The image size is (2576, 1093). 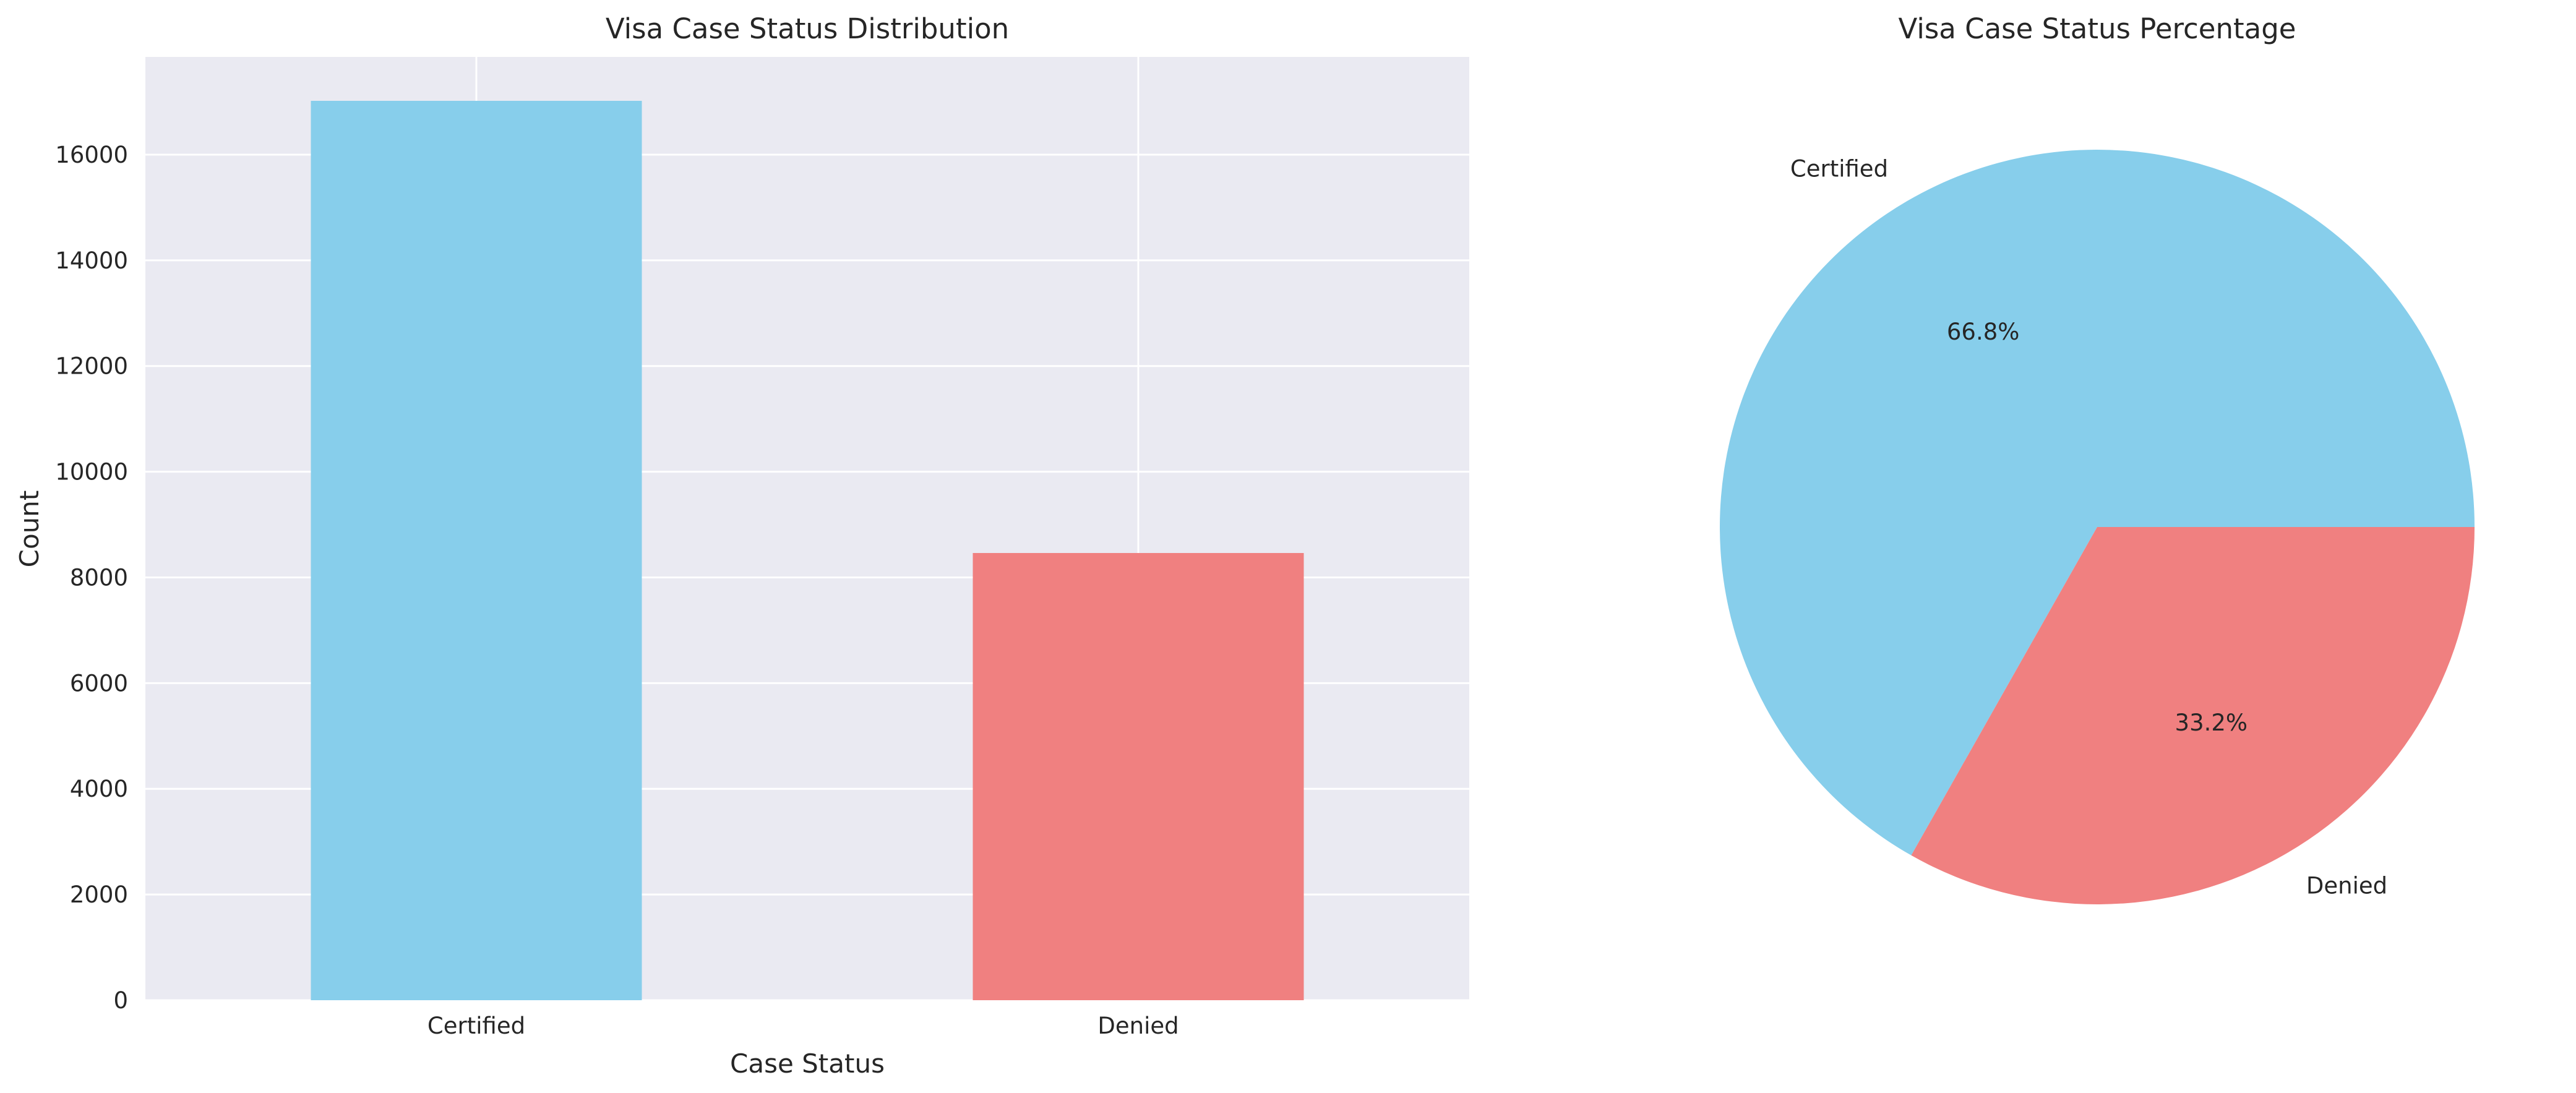 I want to click on pie-percent-label: 33.2%, so click(x=2211, y=722).